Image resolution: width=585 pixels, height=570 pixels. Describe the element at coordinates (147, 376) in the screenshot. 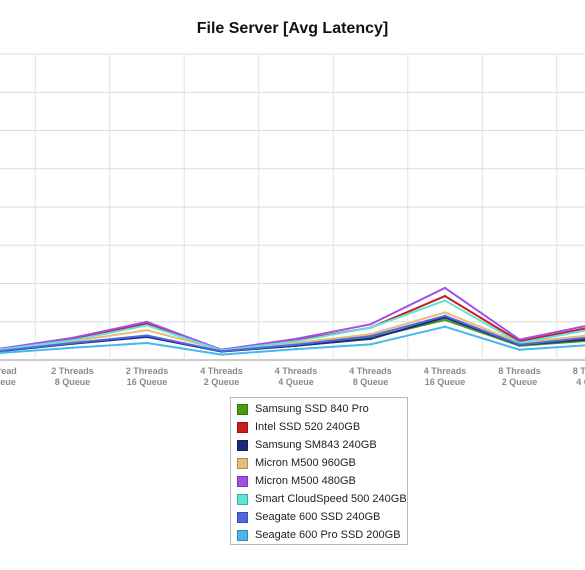

I see `x-tick-label: 2 Threads 16 Queue` at that location.